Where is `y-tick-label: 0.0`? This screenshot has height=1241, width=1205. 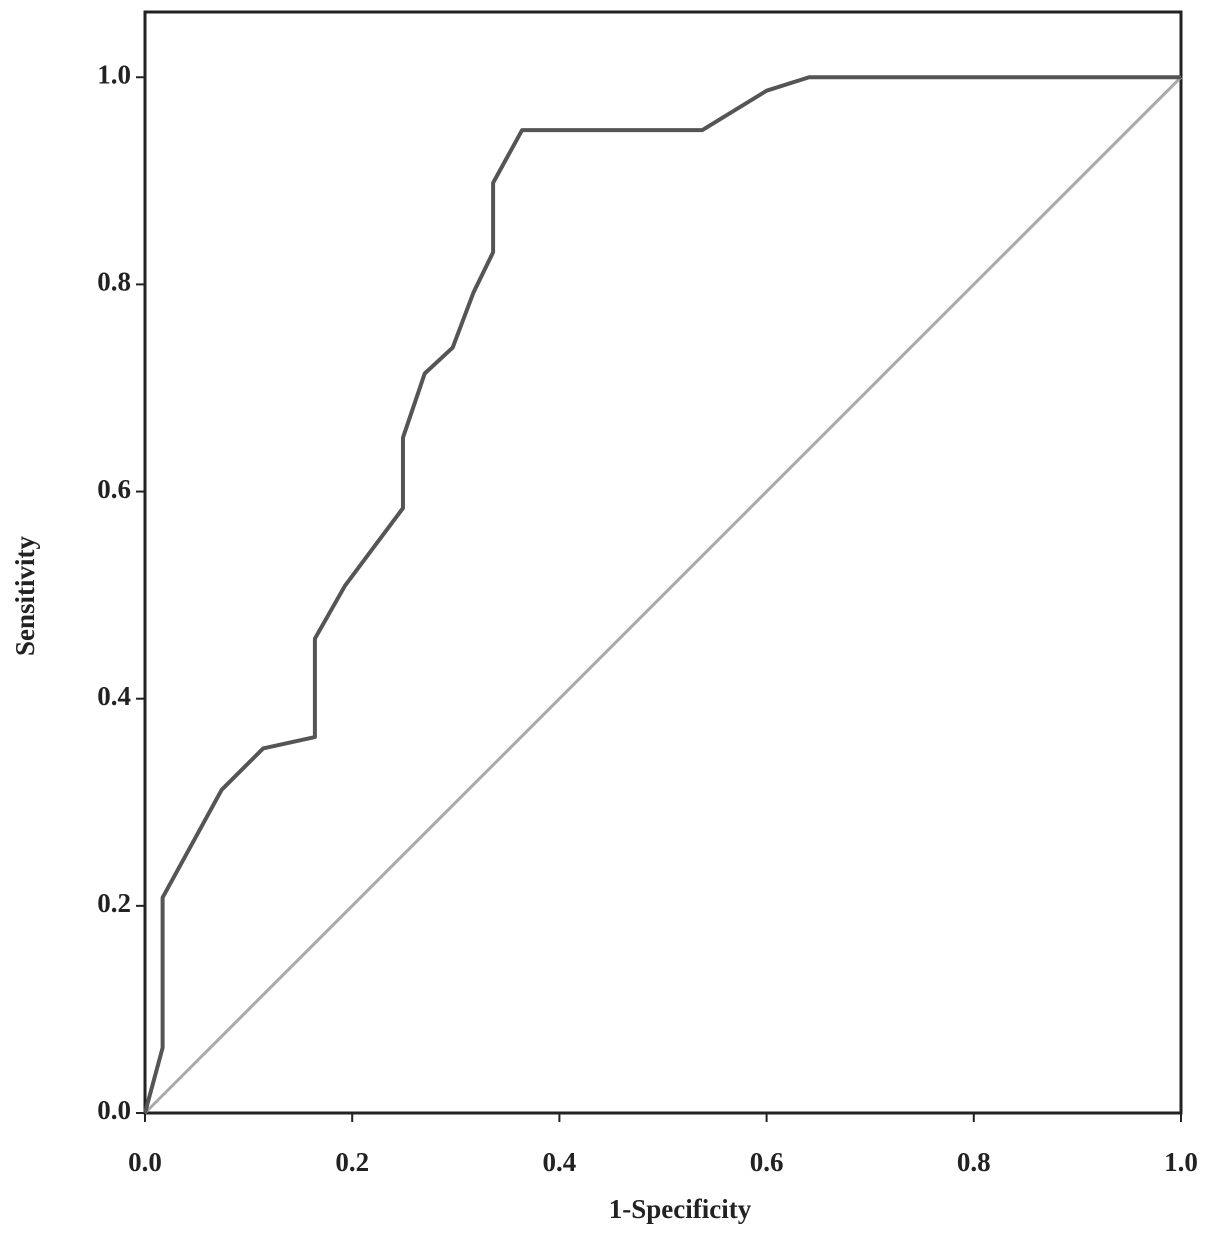 y-tick-label: 0.0 is located at coordinates (114, 1110).